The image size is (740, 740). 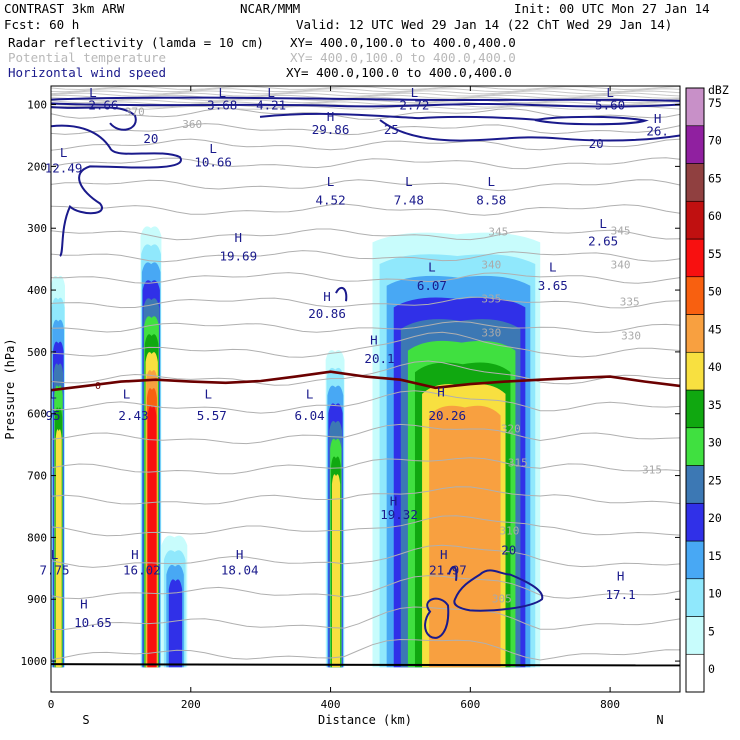 What do you see at coordinates (652, 470) in the screenshot?
I see `theta-label-8: 315` at bounding box center [652, 470].